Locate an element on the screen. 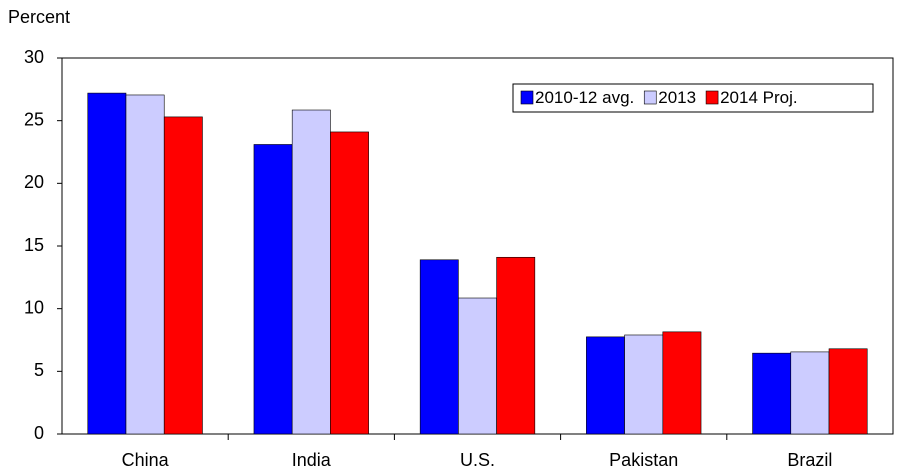 Image resolution: width=897 pixels, height=473 pixels. x-tick-label: U.S. is located at coordinates (477, 460).